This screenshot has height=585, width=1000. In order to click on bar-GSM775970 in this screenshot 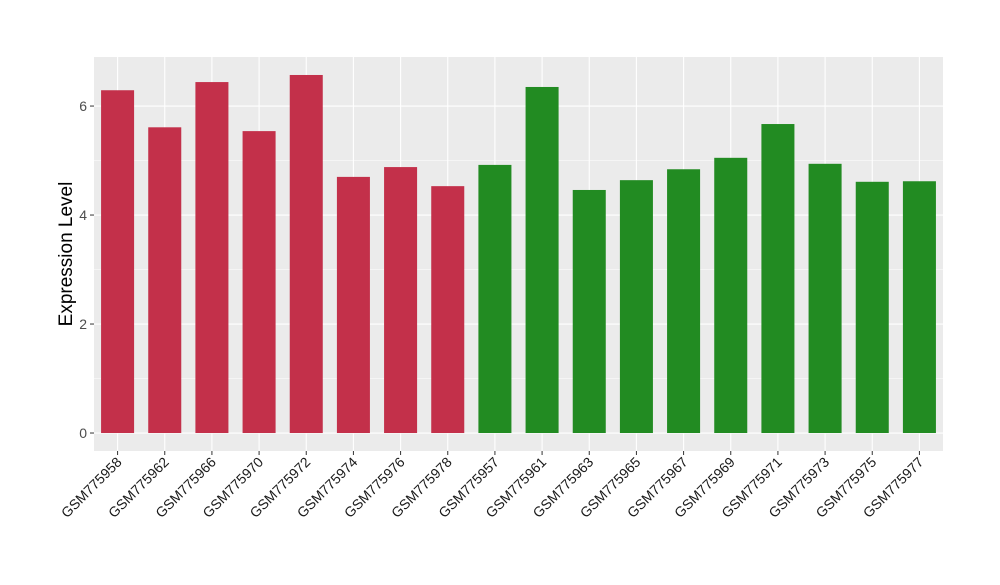, I will do `click(259, 282)`.